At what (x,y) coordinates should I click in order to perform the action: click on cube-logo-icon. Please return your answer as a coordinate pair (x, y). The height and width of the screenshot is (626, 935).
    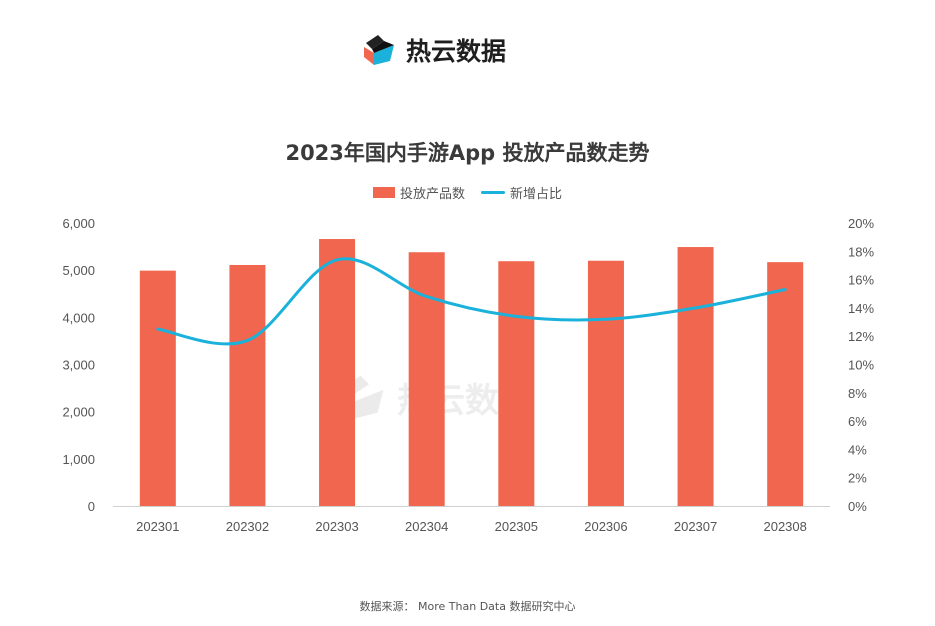
    Looking at the image, I should click on (379, 50).